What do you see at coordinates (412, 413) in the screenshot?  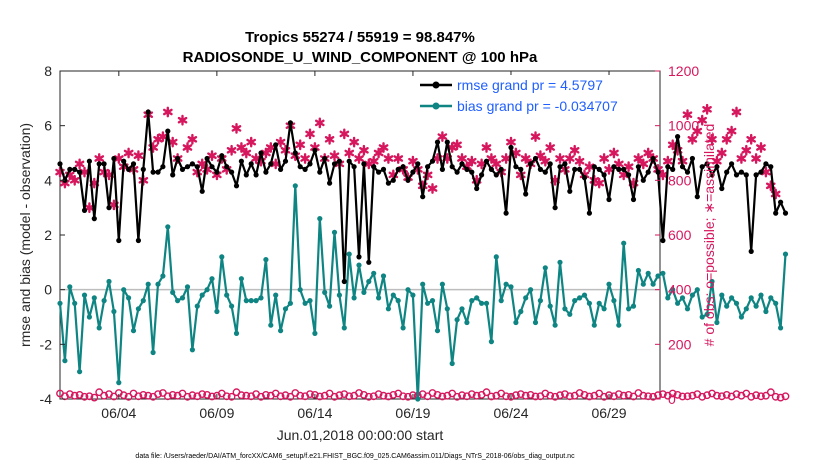 I see `x-tick-label-3: 06/19` at bounding box center [412, 413].